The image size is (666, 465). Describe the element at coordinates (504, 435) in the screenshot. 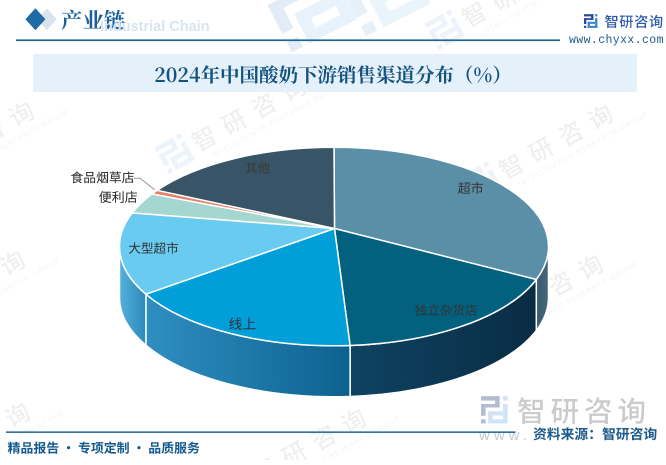

I see `svg-text: www.` at that location.